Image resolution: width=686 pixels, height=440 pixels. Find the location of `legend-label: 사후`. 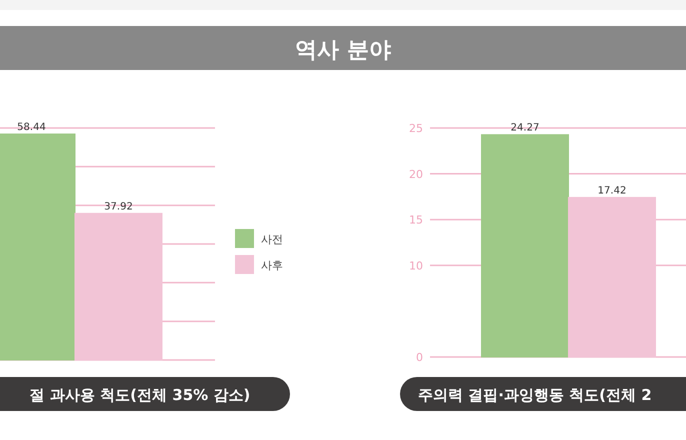

legend-label: 사후 is located at coordinates (272, 265).